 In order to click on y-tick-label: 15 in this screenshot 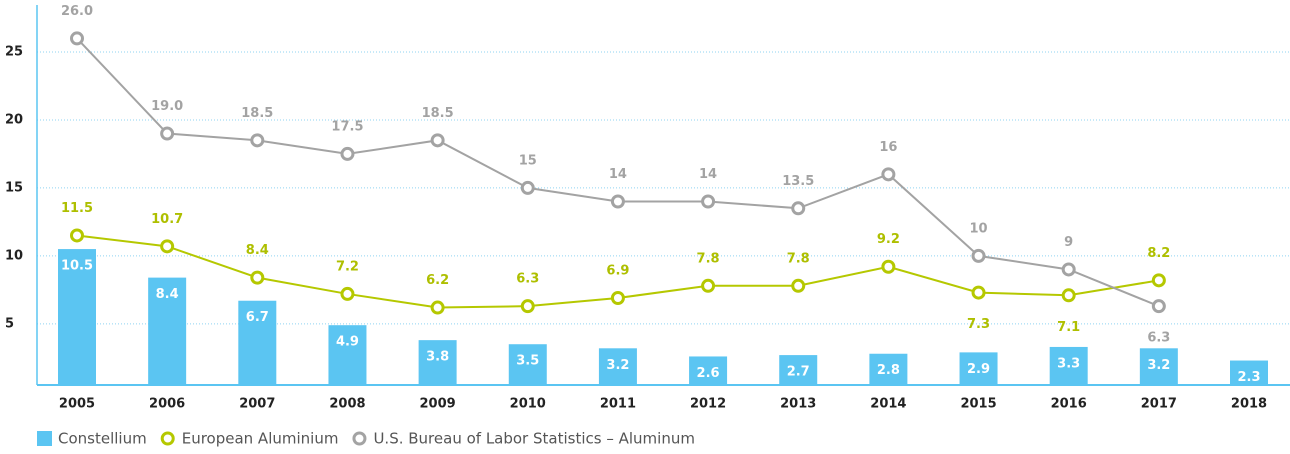, I will do `click(14, 187)`.